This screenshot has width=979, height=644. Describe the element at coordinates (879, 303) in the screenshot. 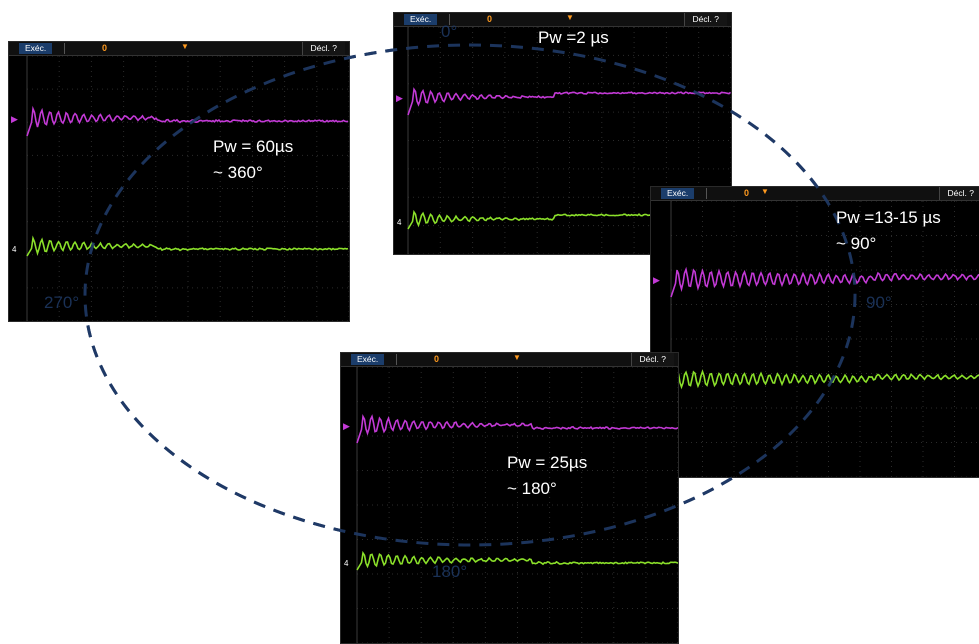

I see `degree-label-90: 90°` at that location.